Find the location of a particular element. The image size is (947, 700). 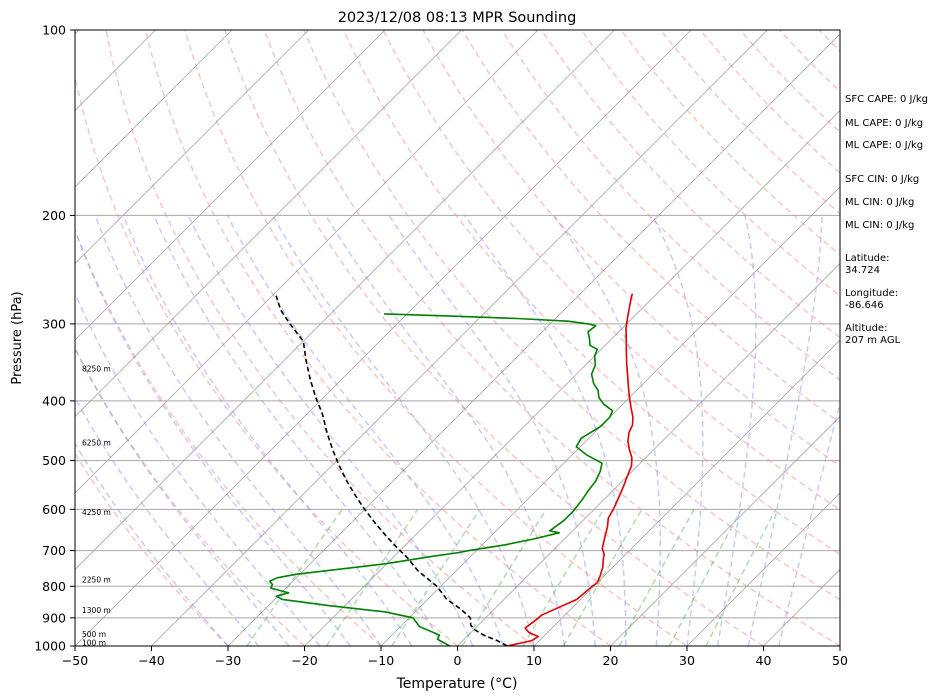

x-axis-label: Temperature (°C) is located at coordinates (457, 684).